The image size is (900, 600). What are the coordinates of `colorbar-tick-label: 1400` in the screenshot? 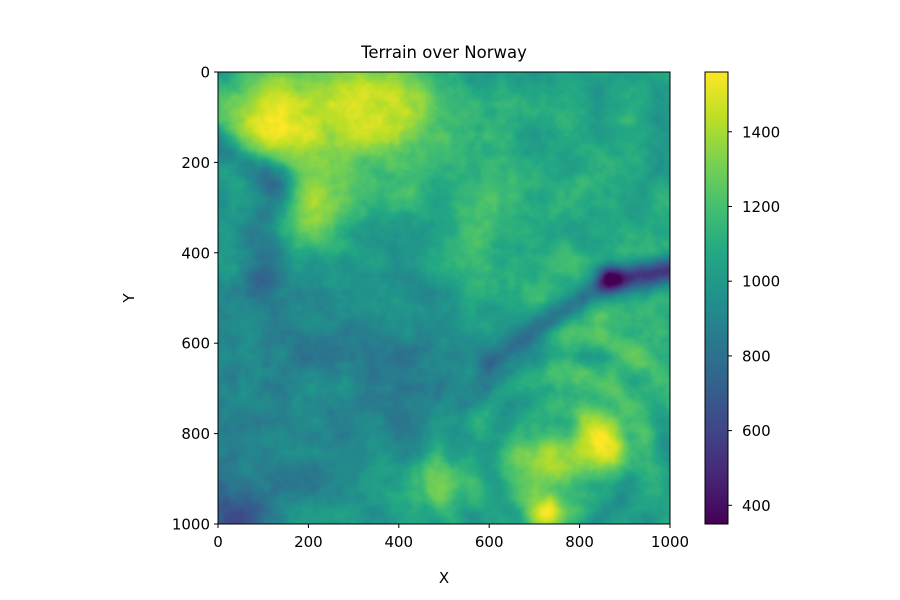 It's located at (761, 132).